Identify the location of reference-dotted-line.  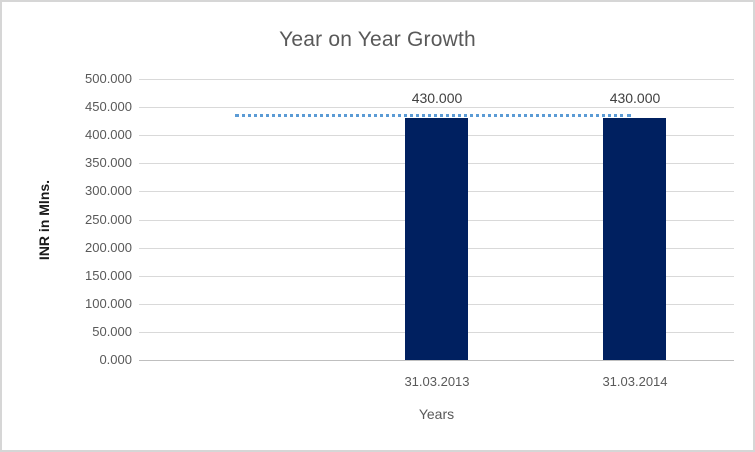
(433, 115).